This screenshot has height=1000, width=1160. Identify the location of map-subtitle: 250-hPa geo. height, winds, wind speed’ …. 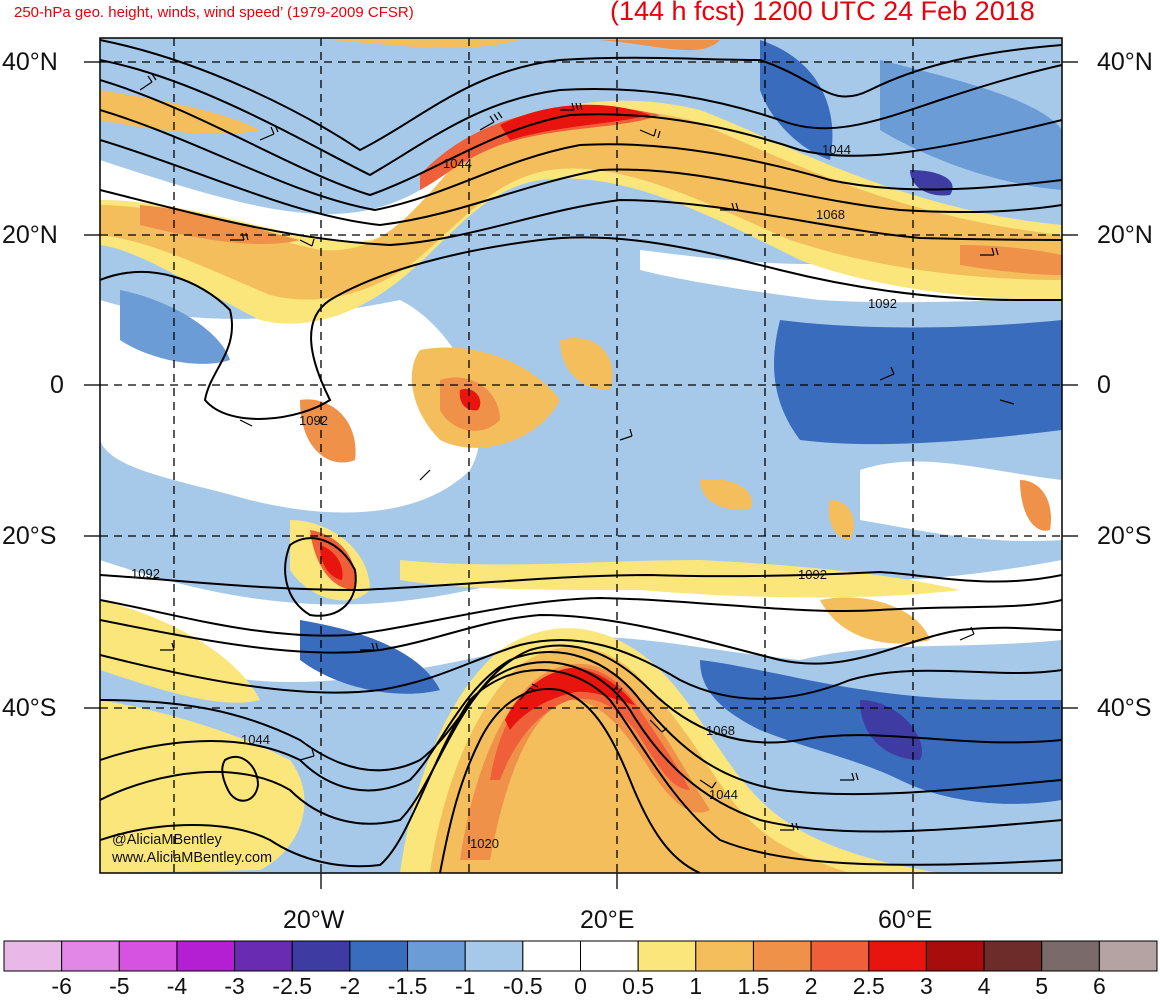
(214, 12).